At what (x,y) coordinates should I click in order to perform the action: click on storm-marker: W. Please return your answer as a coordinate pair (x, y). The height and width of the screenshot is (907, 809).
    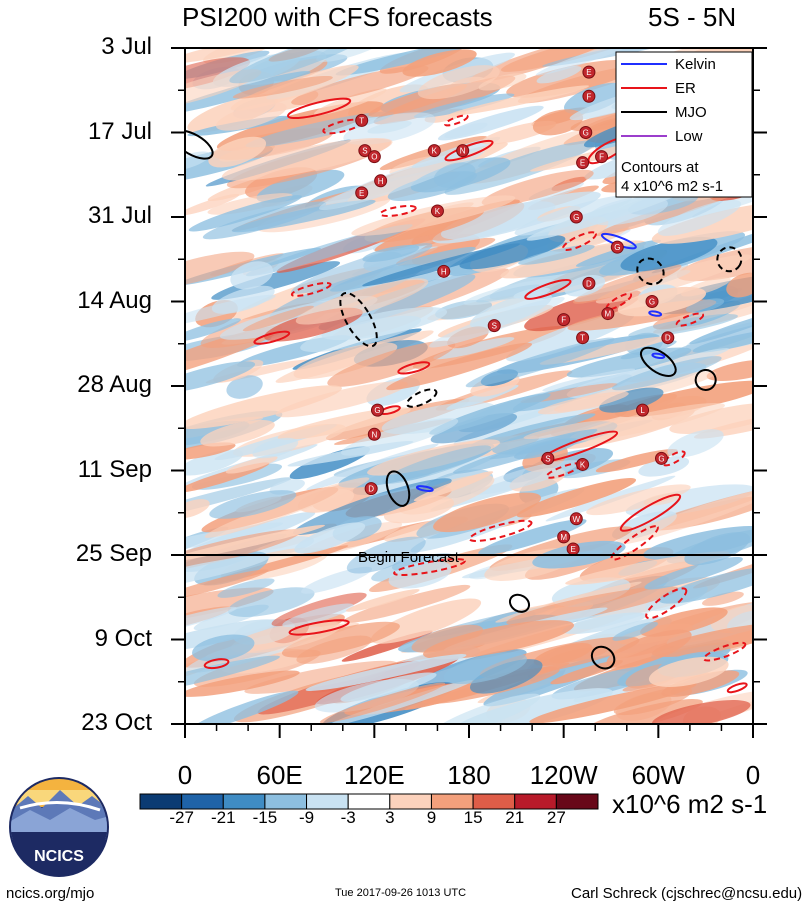
    Looking at the image, I should click on (576, 519).